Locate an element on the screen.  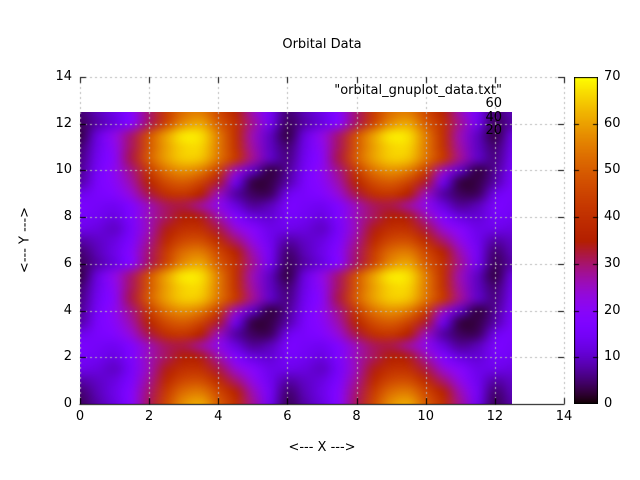
colorbar-tick-label: 70 is located at coordinates (612, 76).